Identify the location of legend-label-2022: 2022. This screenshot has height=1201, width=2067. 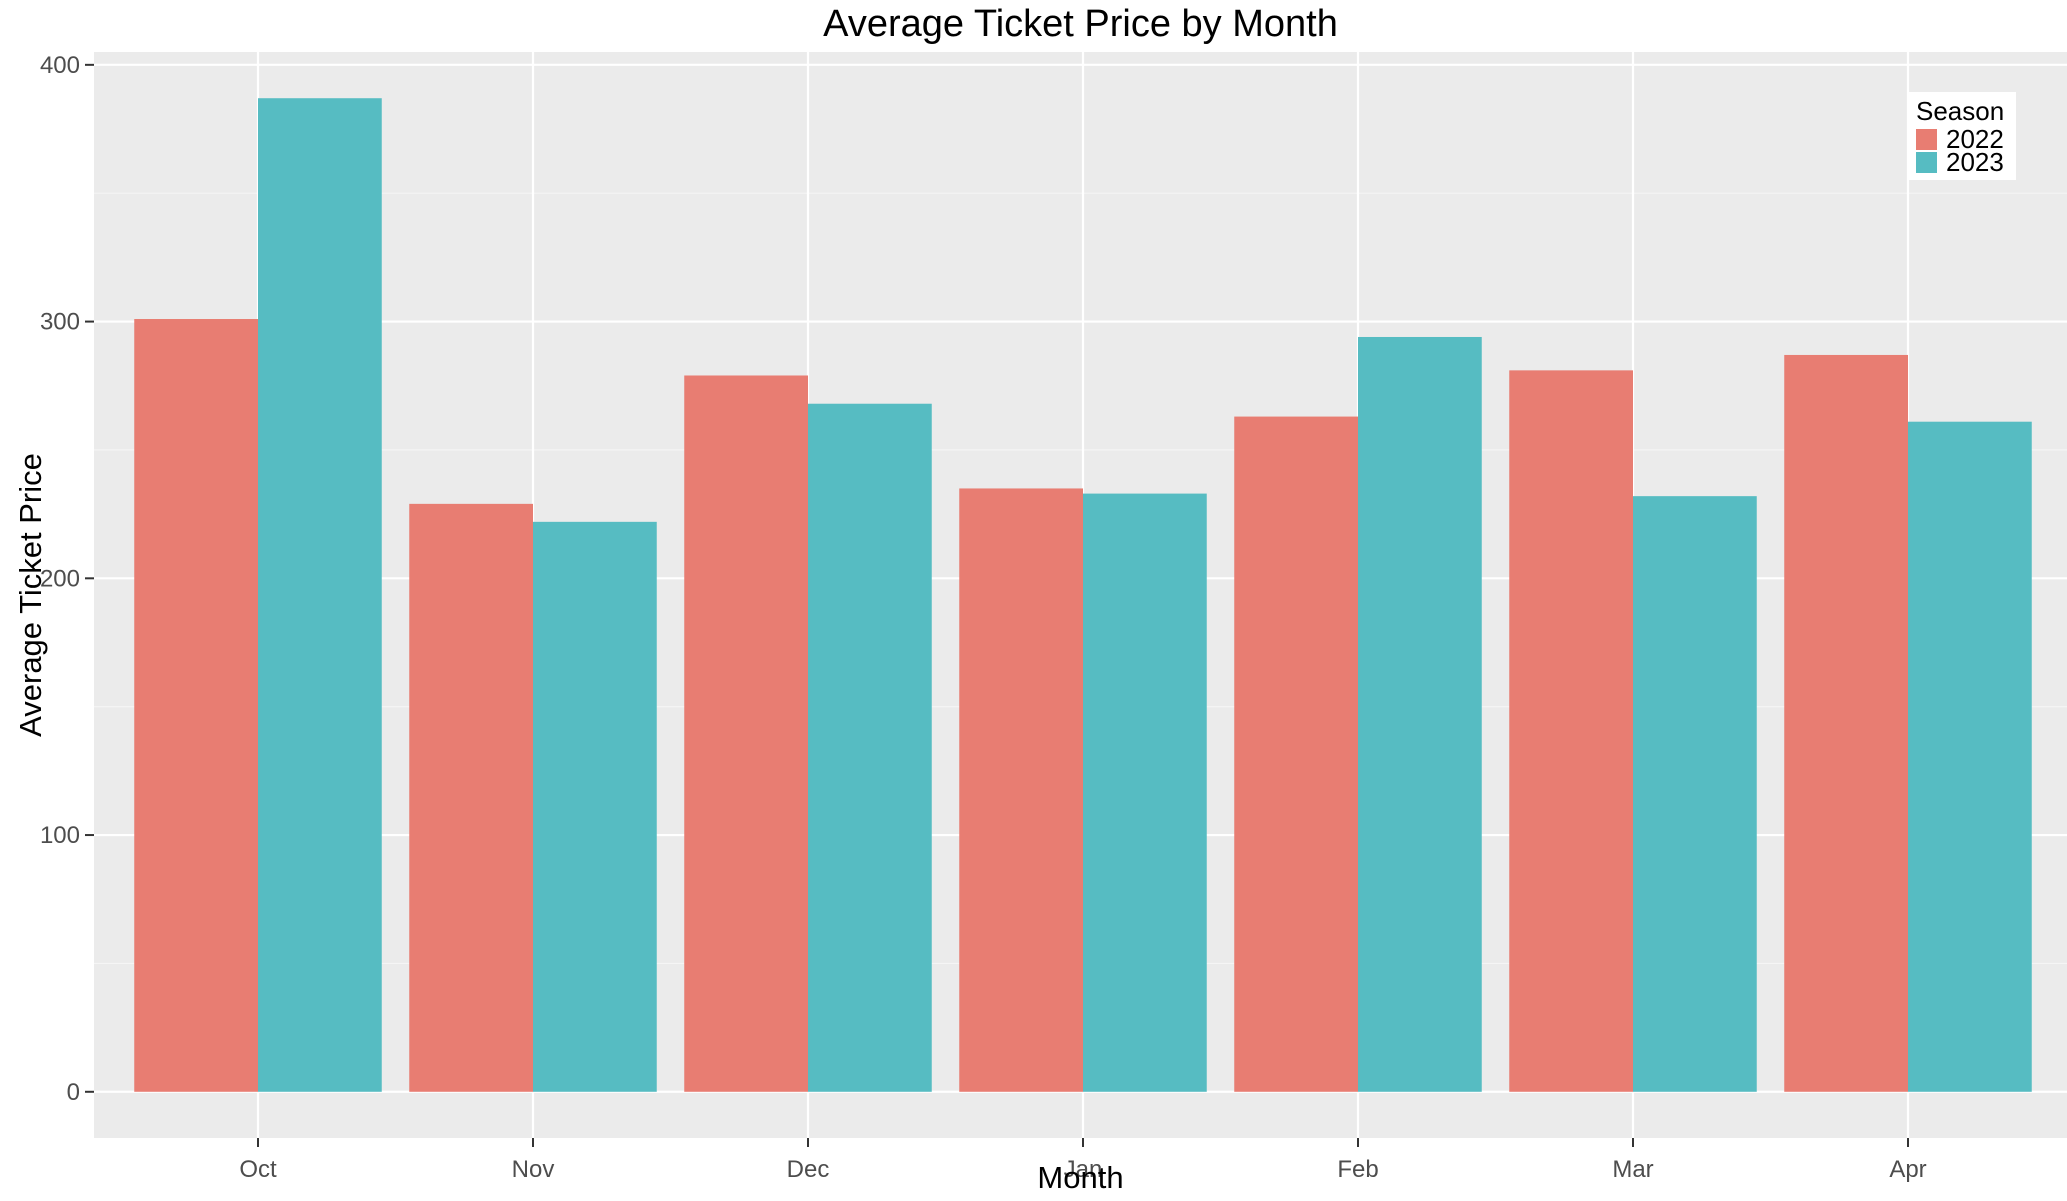
(1975, 139).